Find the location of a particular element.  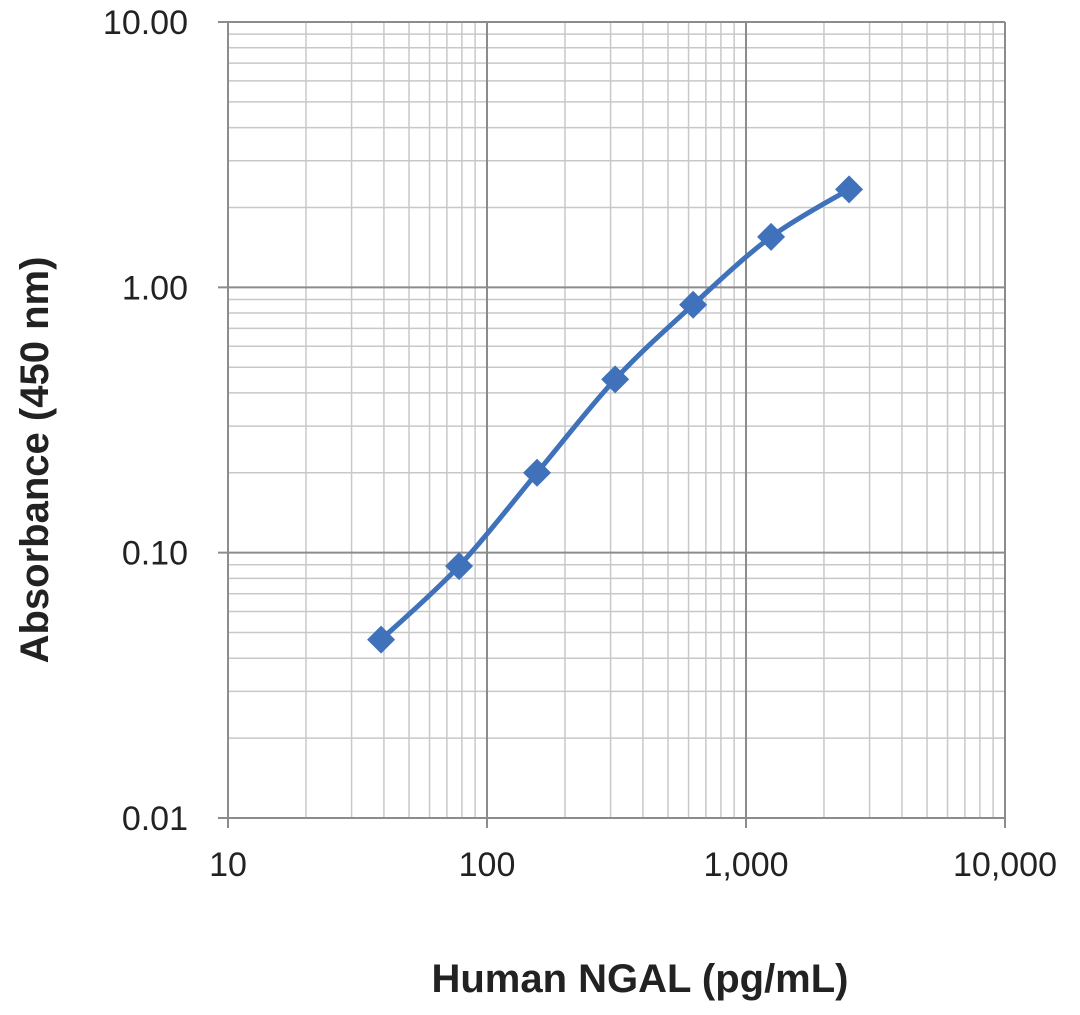

x-tick-label: 100 is located at coordinates (487, 865).